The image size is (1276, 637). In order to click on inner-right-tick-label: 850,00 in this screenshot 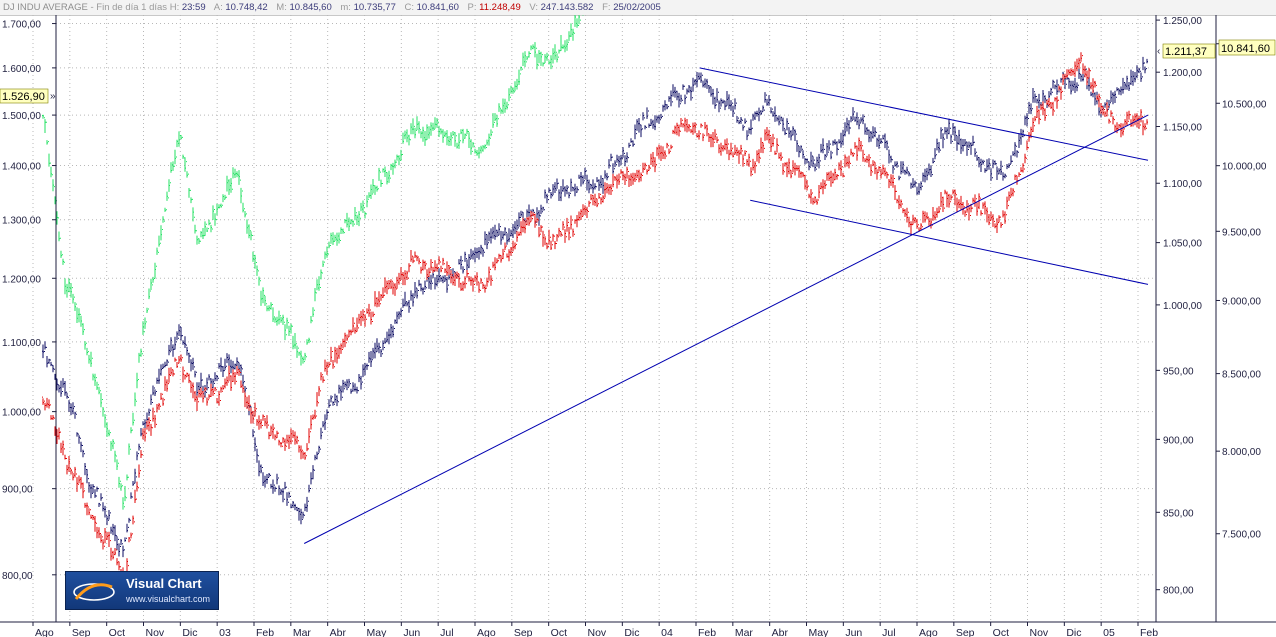, I will do `click(1178, 513)`.